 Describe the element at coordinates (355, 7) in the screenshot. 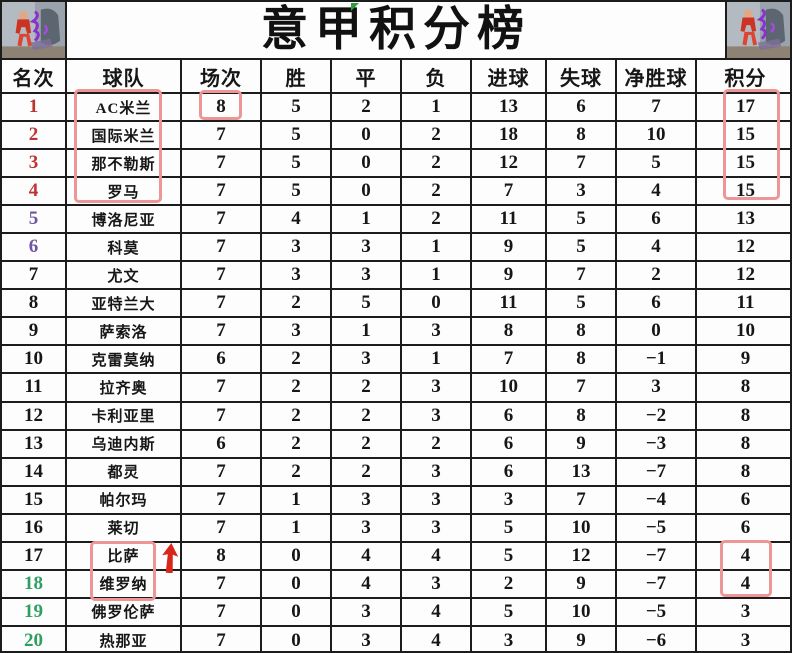

I see `cell-flag-triangle` at that location.